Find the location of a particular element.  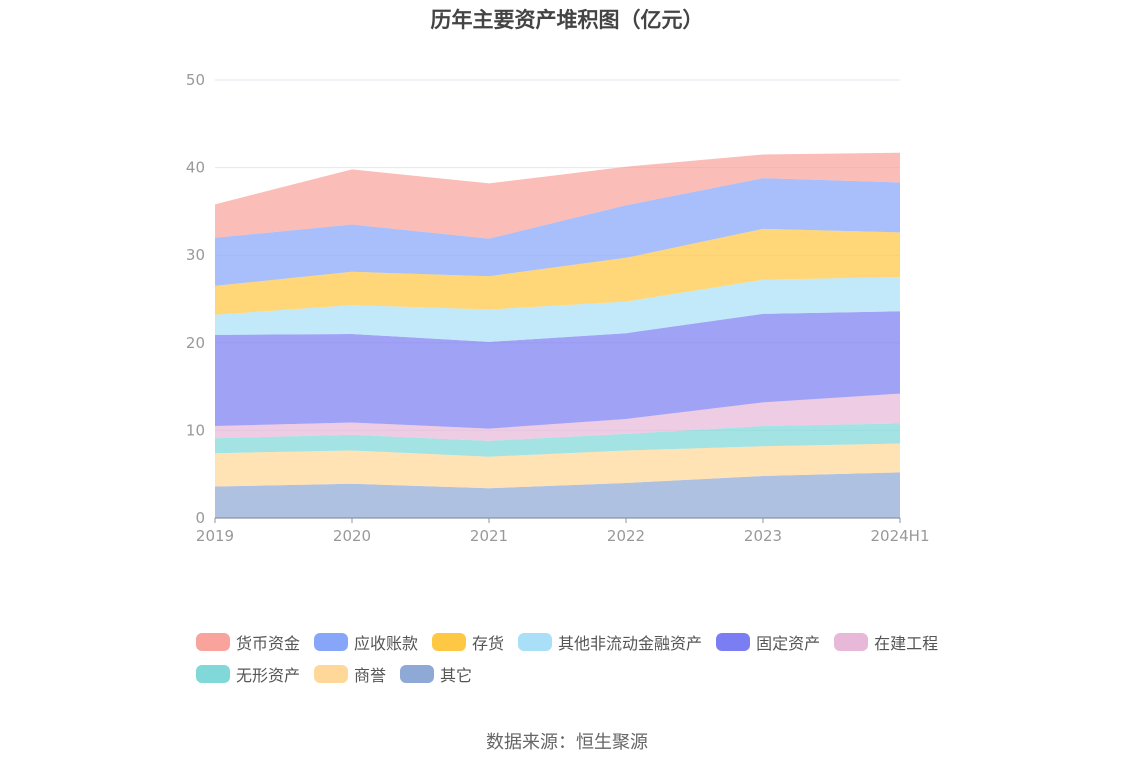

area-存货 is located at coordinates (557, 271).